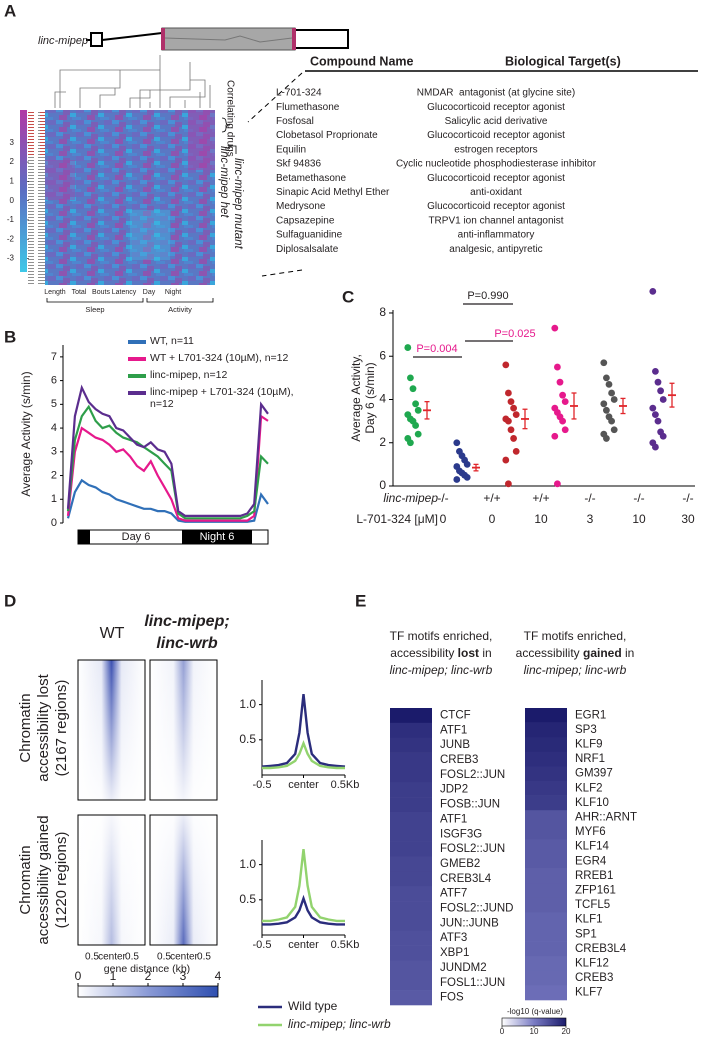 The width and height of the screenshot is (701, 1037). Describe the element at coordinates (469, 923) in the screenshot. I see `motif-label: JUN::JUNB` at that location.